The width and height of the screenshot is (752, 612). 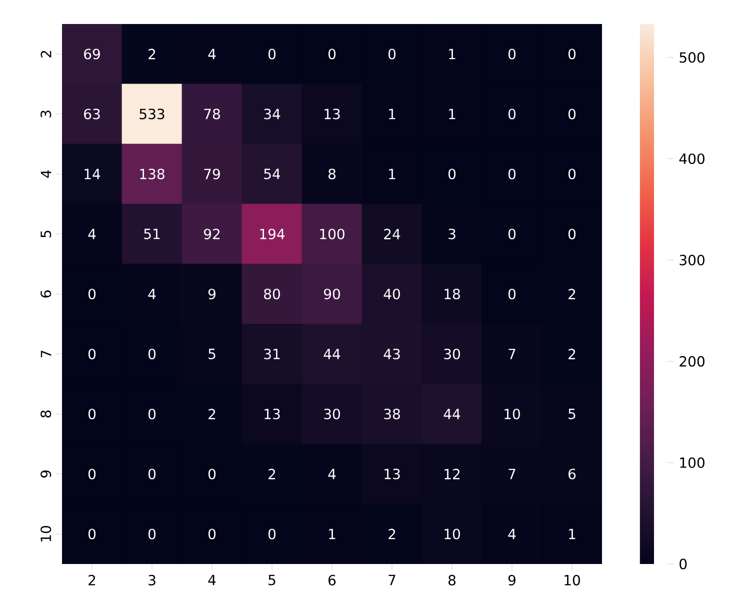 What do you see at coordinates (212, 234) in the screenshot?
I see `data-label: 92` at bounding box center [212, 234].